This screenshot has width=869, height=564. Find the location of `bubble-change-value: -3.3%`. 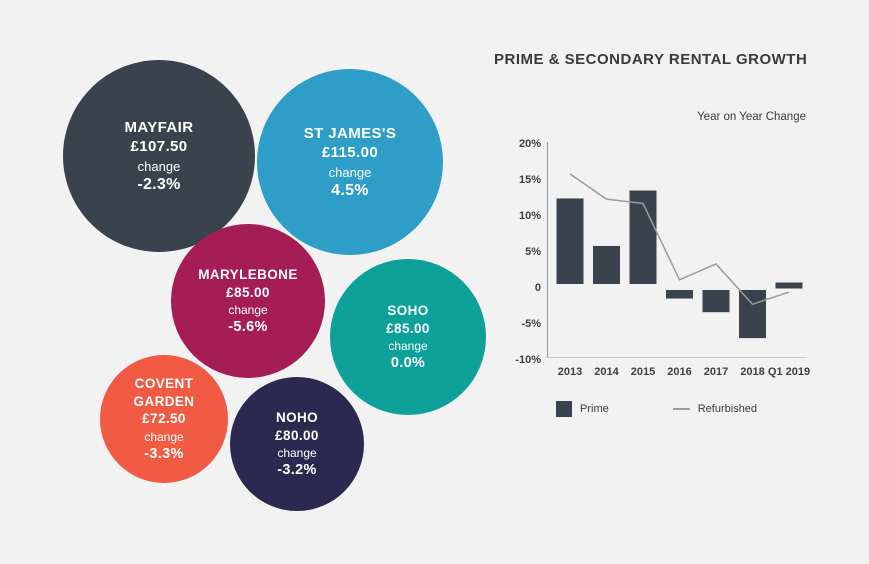

bubble-change-value: -3.3% is located at coordinates (164, 453).